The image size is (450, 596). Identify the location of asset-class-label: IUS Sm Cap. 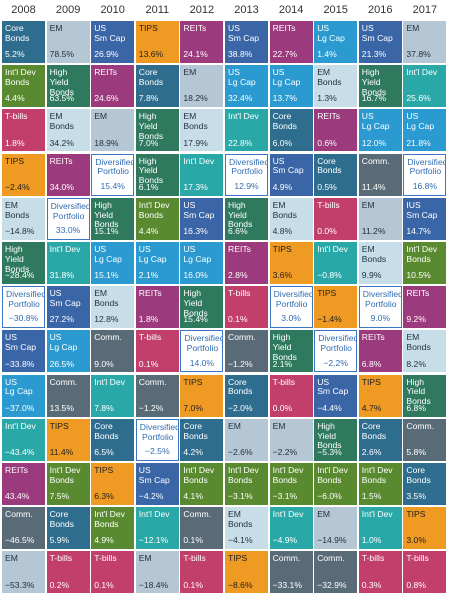
(422, 209).